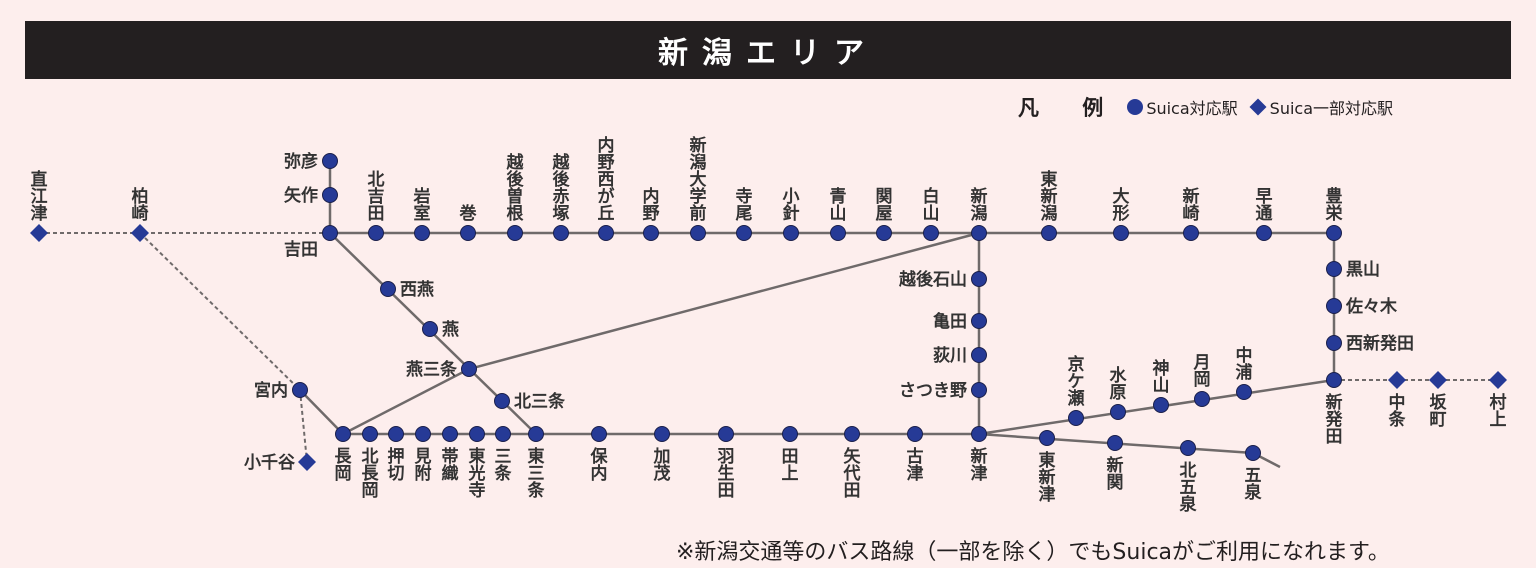 The width and height of the screenshot is (1536, 568). What do you see at coordinates (371, 464) in the screenshot?
I see `station: 北長岡` at bounding box center [371, 464].